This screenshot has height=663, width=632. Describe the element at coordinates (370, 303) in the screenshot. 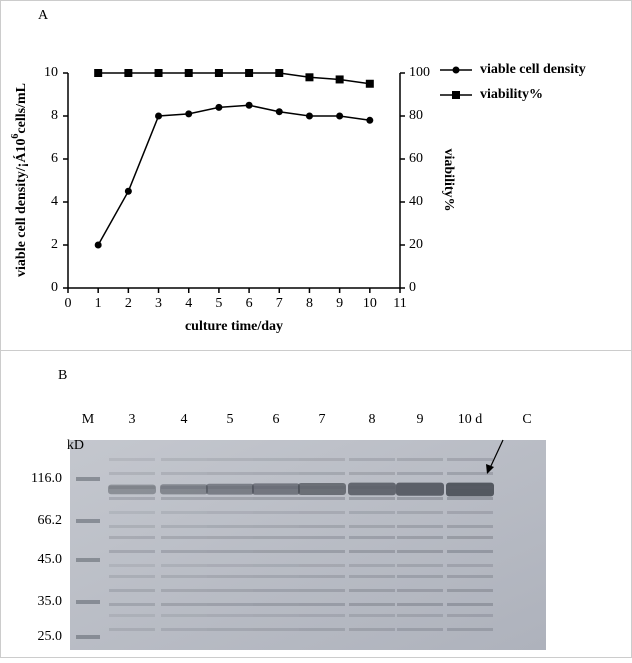

I see `x-tick-label: 10` at that location.